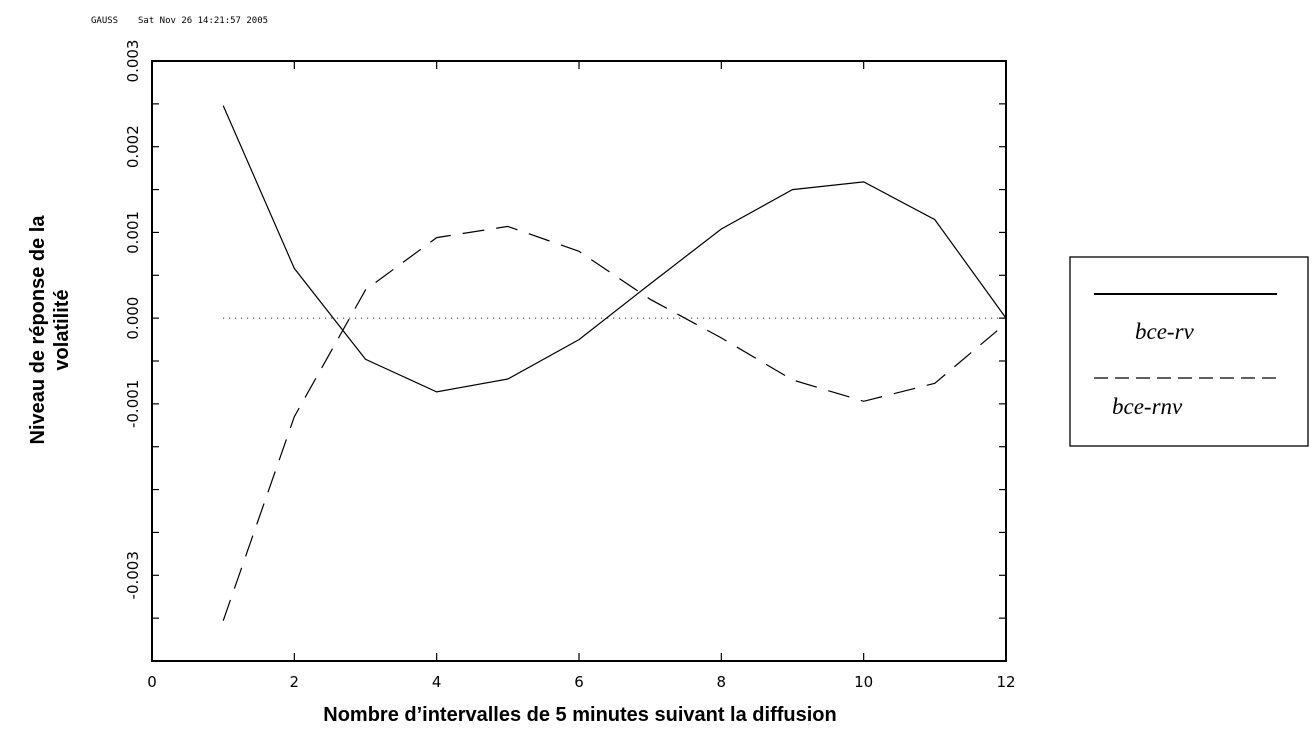 This screenshot has height=751, width=1314. I want to click on legend: bce-rv bce-rnv, so click(1189, 351).